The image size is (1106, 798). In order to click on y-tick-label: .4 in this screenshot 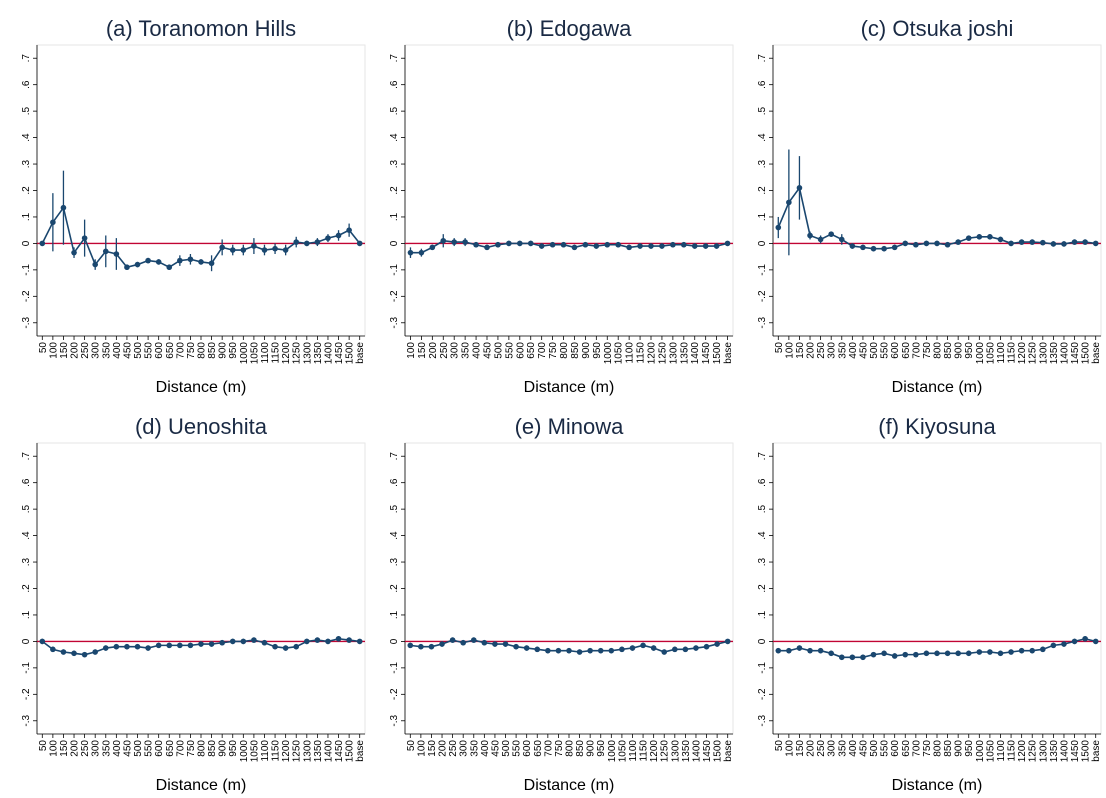, I will do `click(394, 137)`.